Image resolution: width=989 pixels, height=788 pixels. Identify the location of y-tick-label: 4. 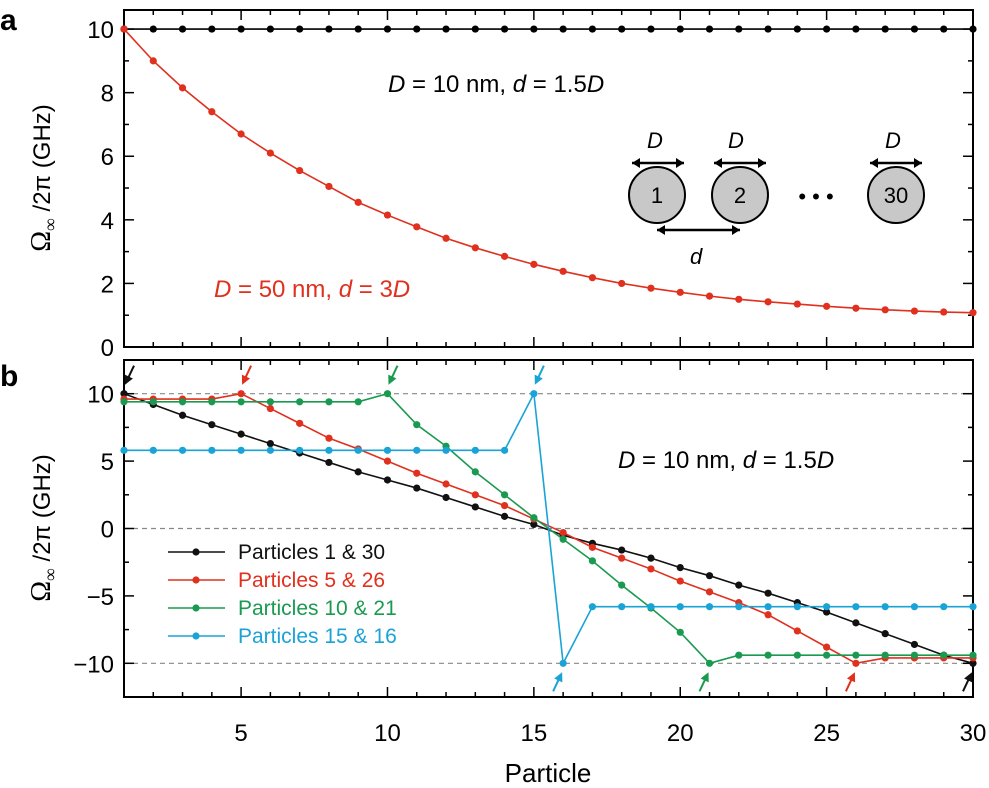
(107, 221).